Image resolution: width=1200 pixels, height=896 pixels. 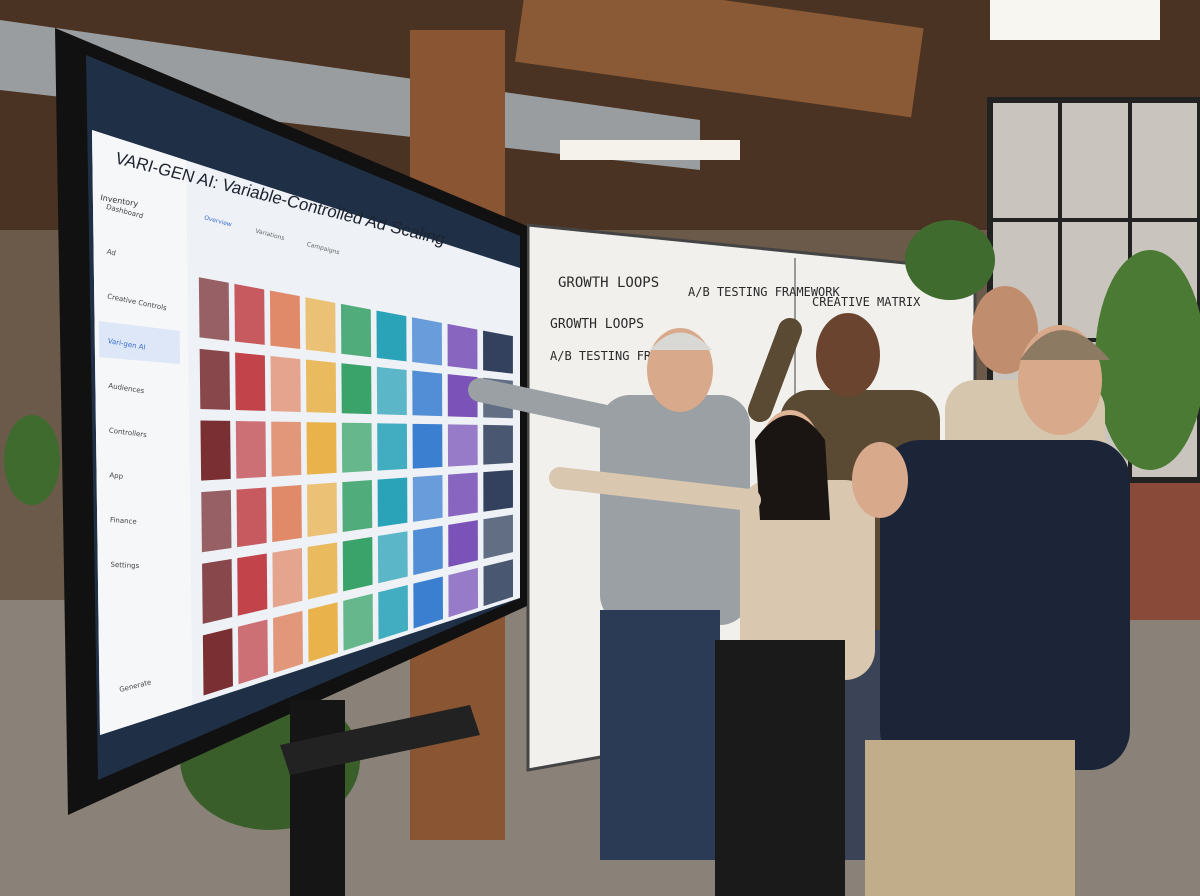 What do you see at coordinates (764, 292) in the screenshot?
I see `whiteboard-title-ab-testing: A/B TESTING FRAMEWORK` at bounding box center [764, 292].